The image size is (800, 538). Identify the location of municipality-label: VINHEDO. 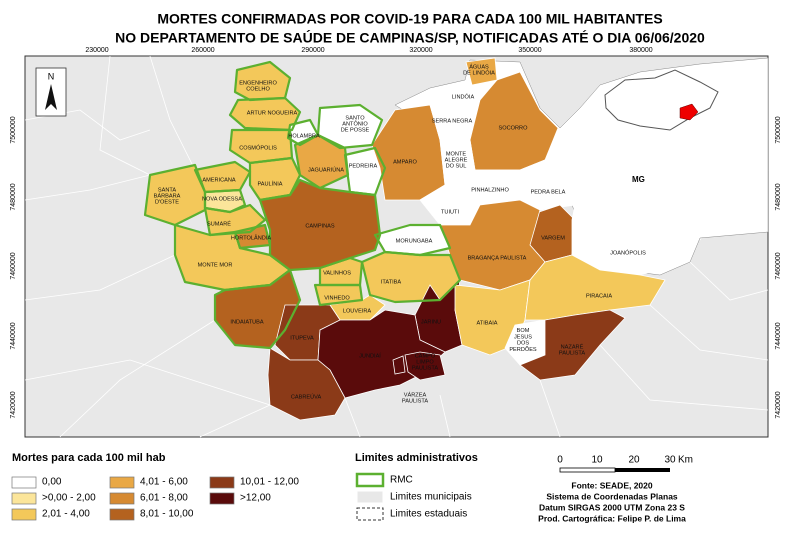
(337, 298).